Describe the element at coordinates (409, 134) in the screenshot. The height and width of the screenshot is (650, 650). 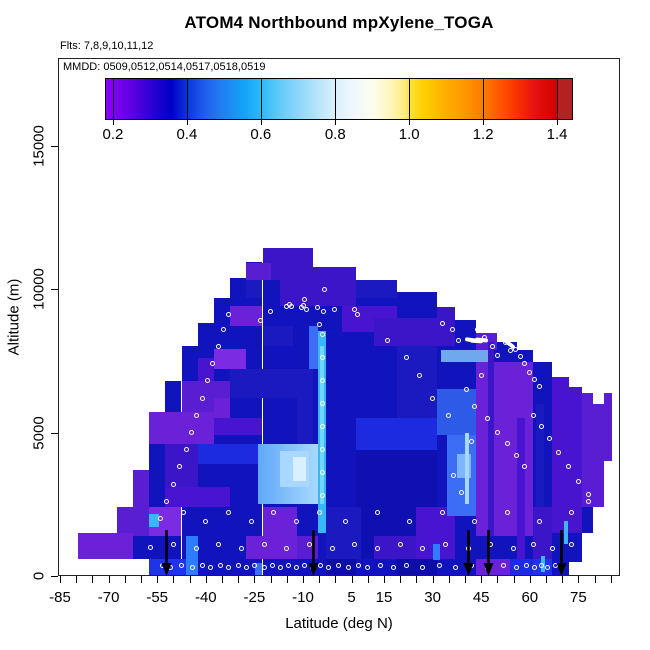
I see `colorbar-tick-label: 1.0` at that location.